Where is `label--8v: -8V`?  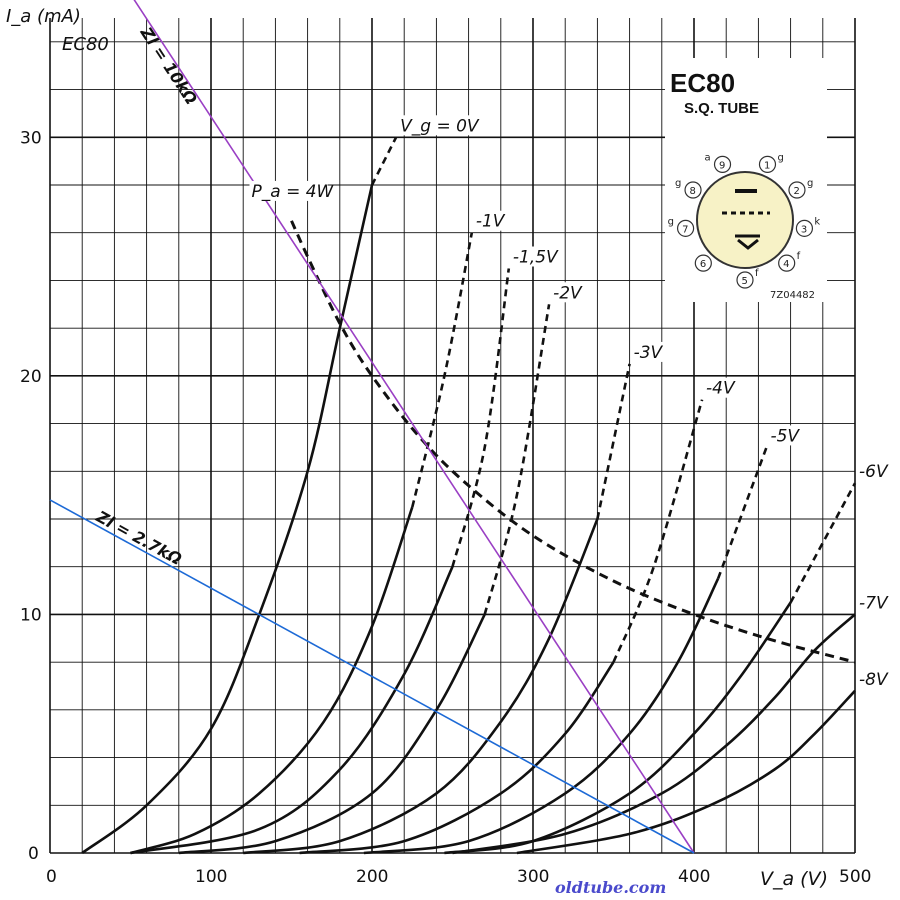 label--8v: -8V is located at coordinates (874, 680).